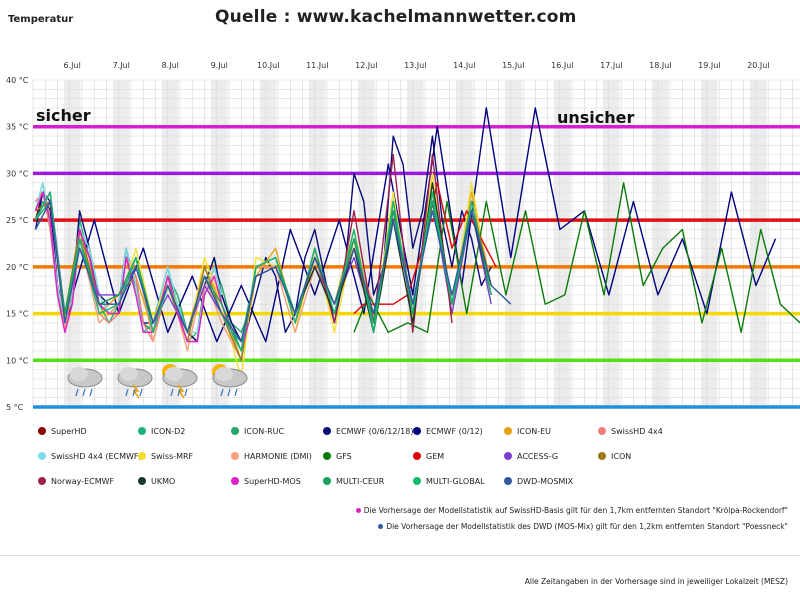  I want to click on y-tick-label: 20 °C, so click(17, 267).